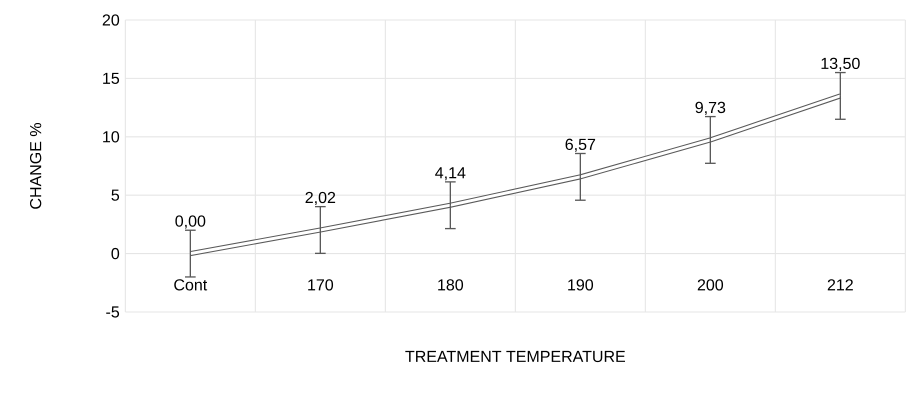 Image resolution: width=924 pixels, height=403 pixels. What do you see at coordinates (113, 312) in the screenshot?
I see `y-tick-label: -5` at bounding box center [113, 312].